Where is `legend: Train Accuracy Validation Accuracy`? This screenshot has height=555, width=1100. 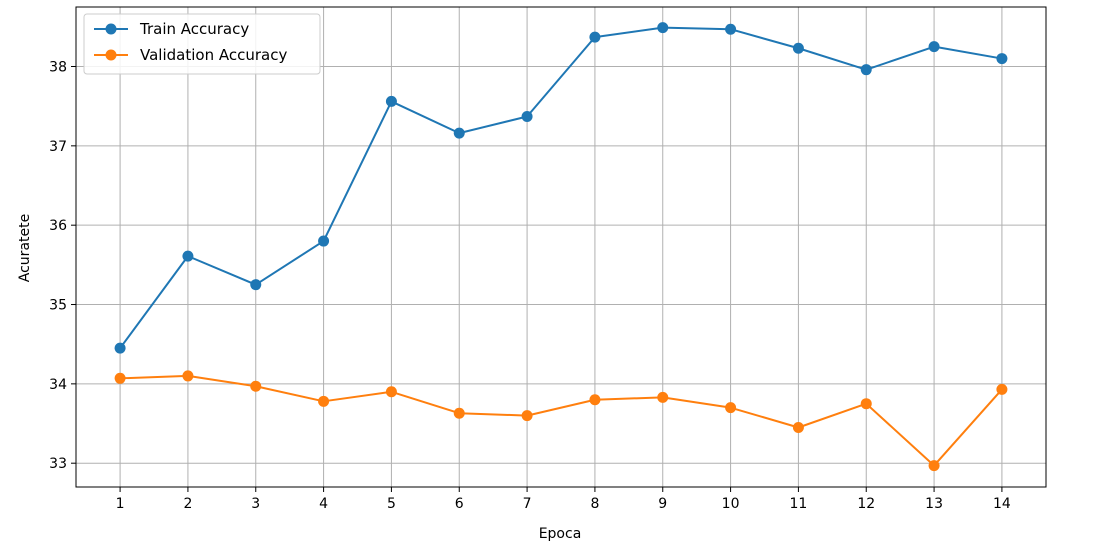
legend: Train Accuracy Validation Accuracy is located at coordinates (202, 44).